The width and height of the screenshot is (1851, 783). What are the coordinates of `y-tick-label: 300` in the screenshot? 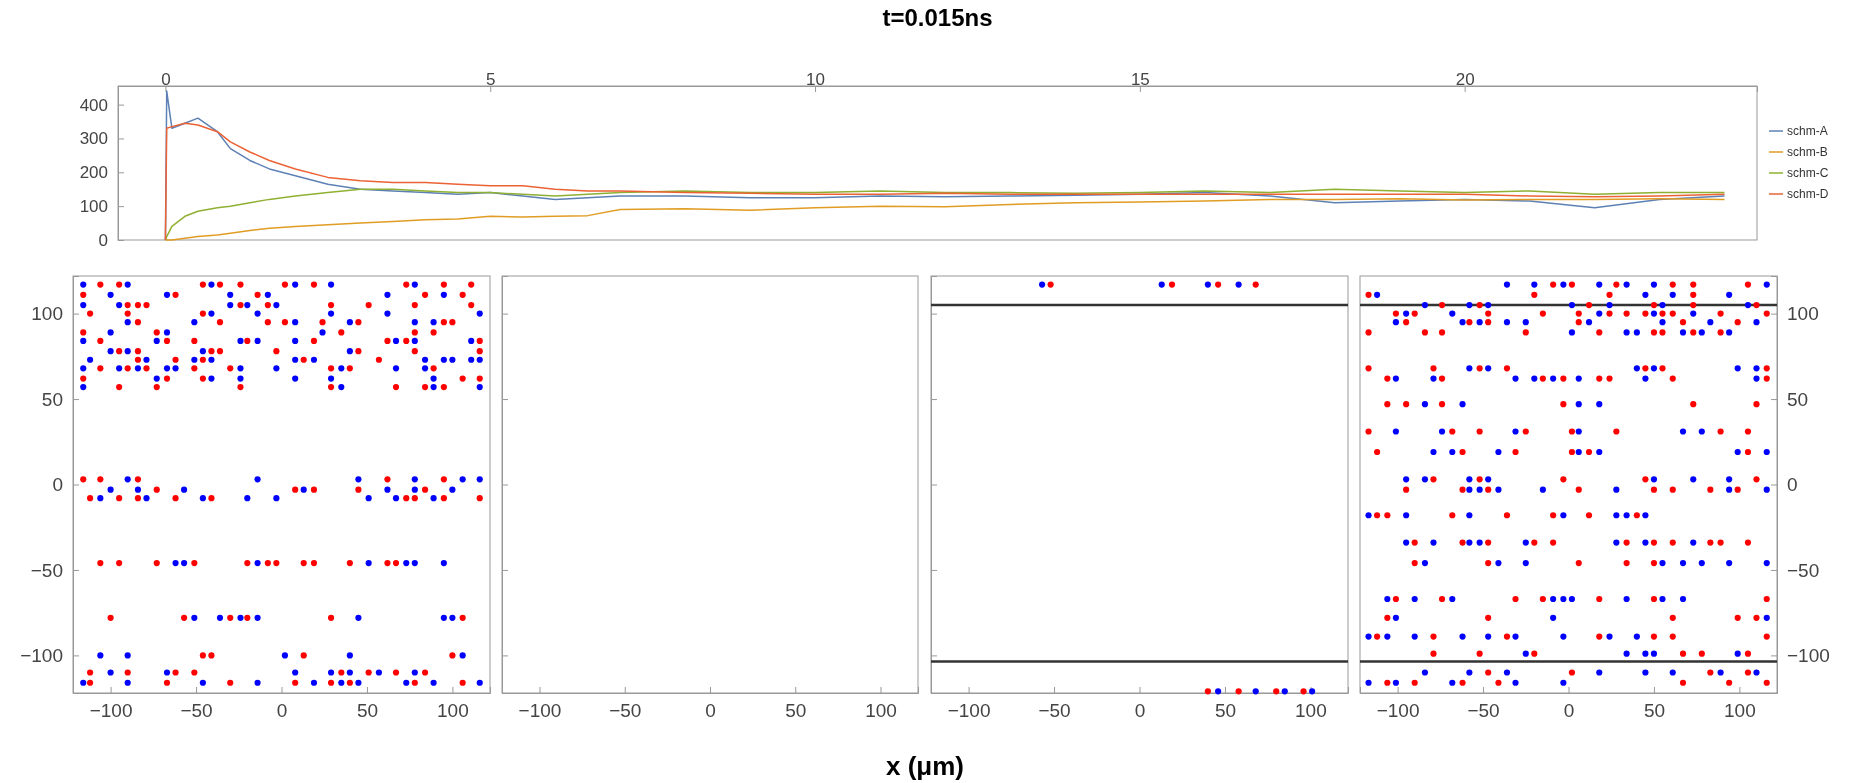 It's located at (93, 139).